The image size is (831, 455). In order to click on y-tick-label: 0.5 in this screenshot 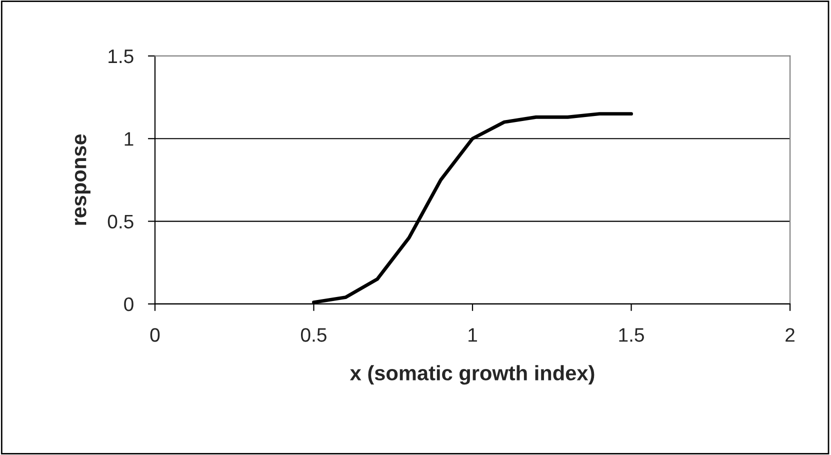, I will do `click(121, 221)`.